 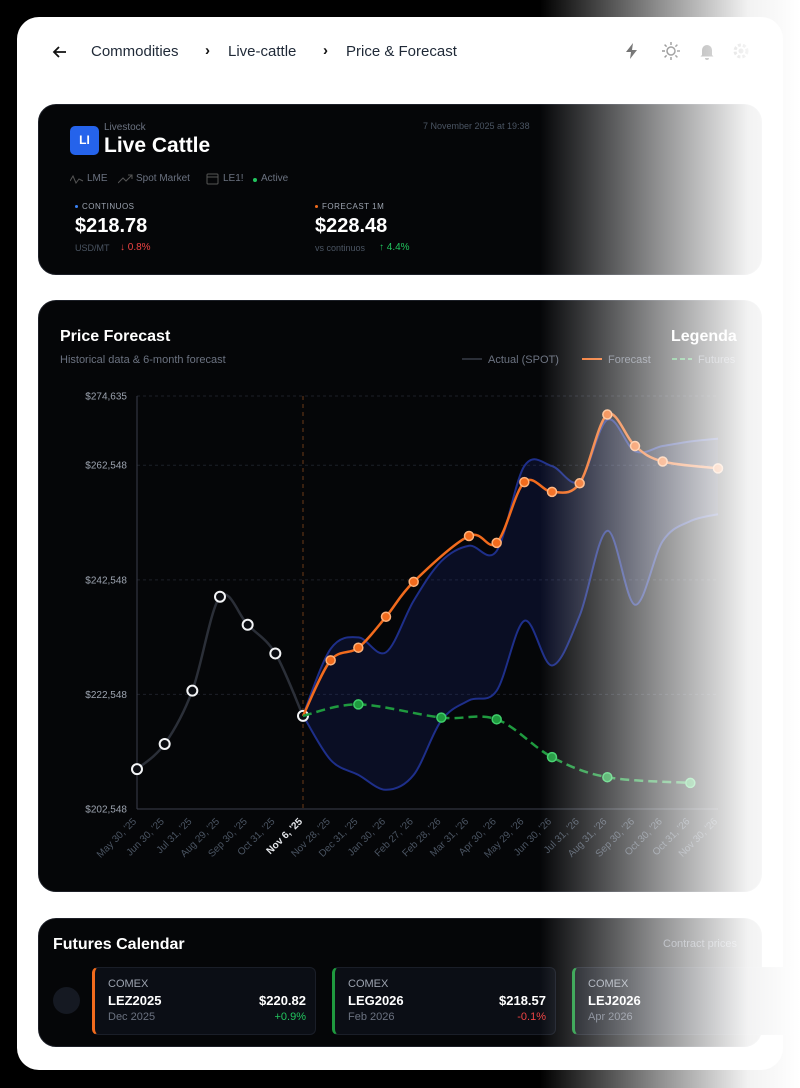 What do you see at coordinates (111, 226) in the screenshot?
I see `metric-value: $218.78` at bounding box center [111, 226].